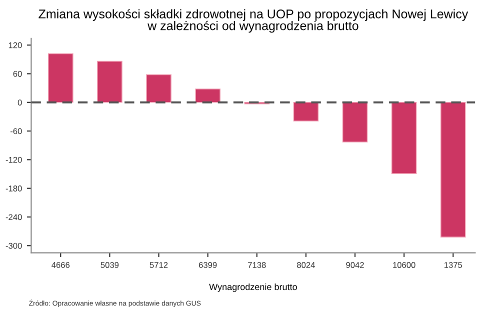  I want to click on x-tick-label: 5039, so click(109, 265).